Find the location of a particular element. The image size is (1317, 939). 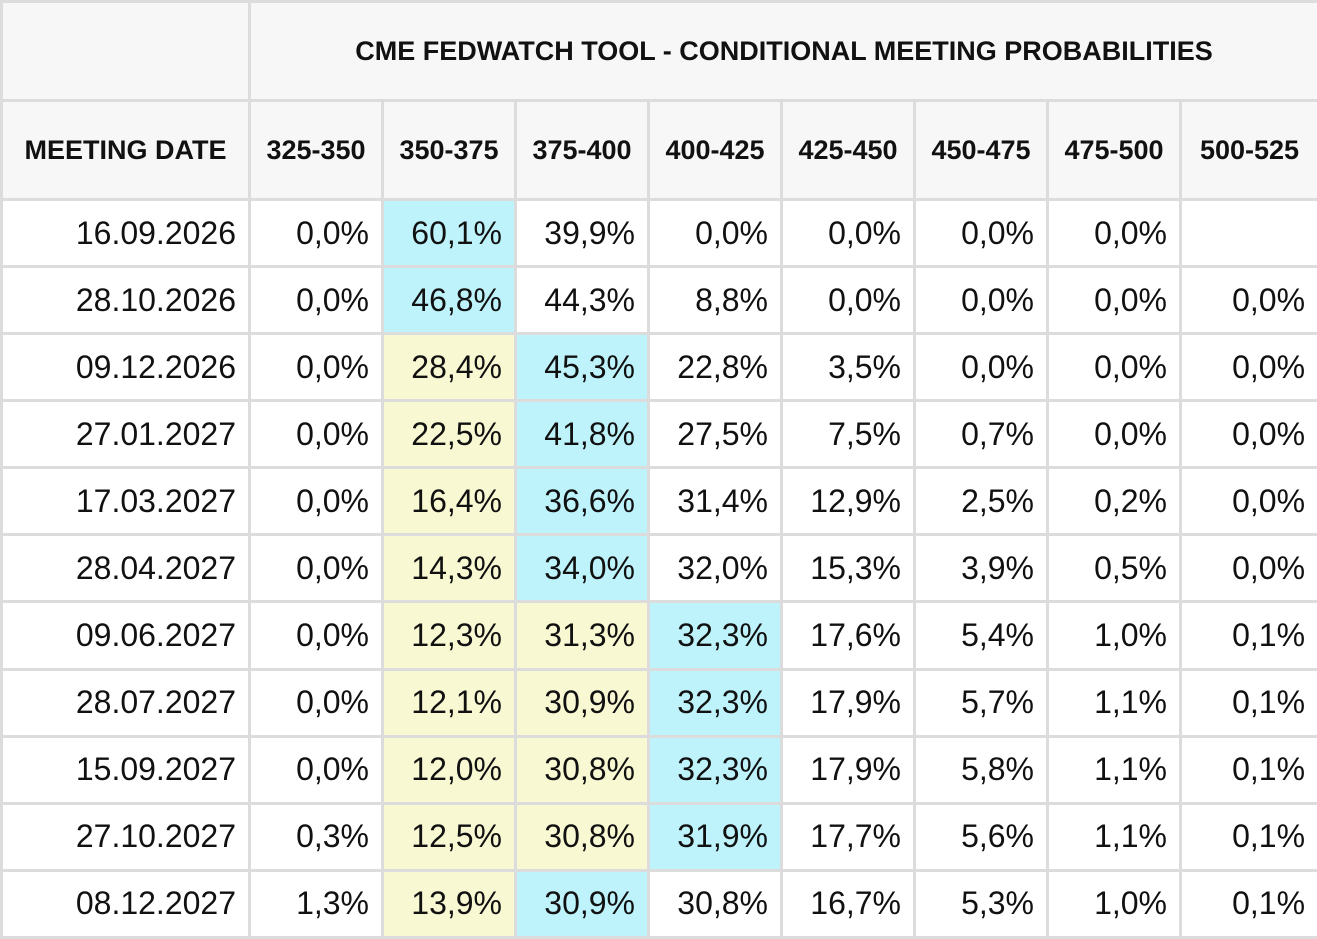

probability-cell: 31,3% is located at coordinates (582, 635).